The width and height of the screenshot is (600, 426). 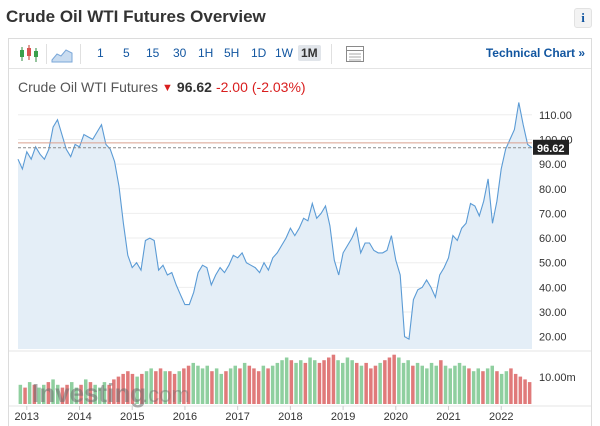 I want to click on y-tick-label: 20.00, so click(x=553, y=338).